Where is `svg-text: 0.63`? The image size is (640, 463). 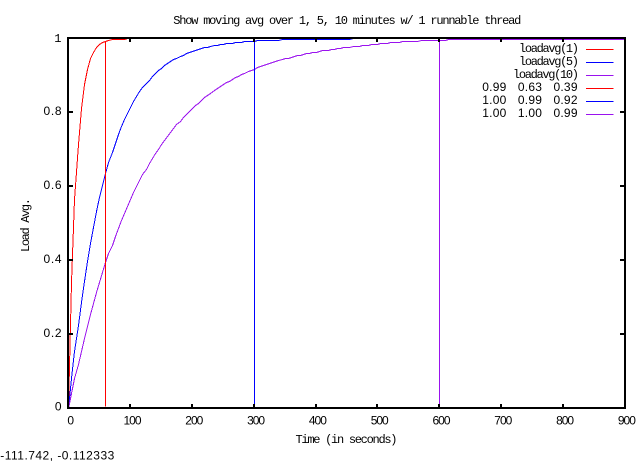
svg-text: 0.63 is located at coordinates (530, 87).